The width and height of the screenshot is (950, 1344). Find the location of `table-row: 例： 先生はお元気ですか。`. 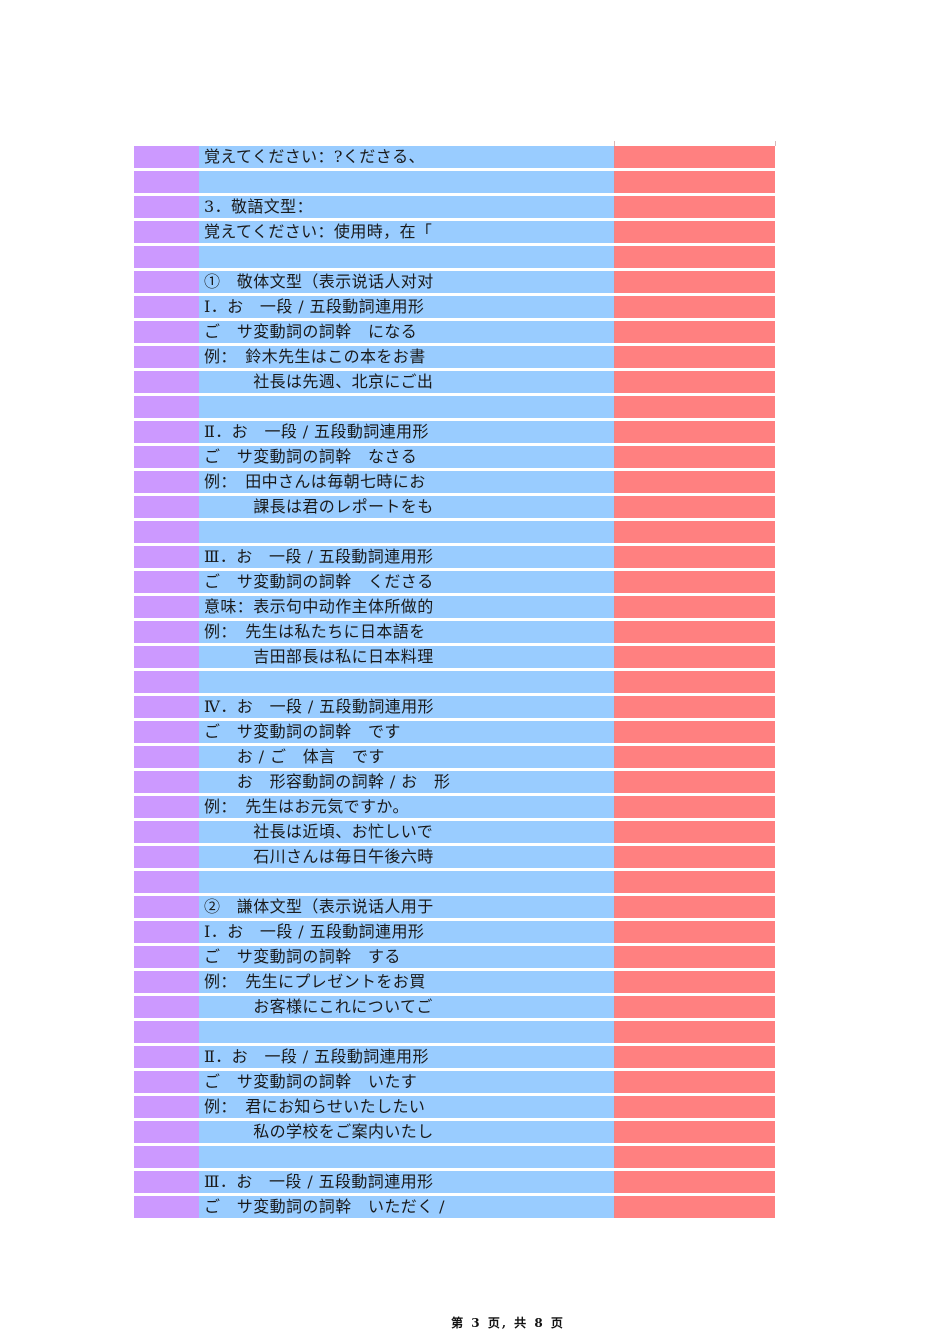

table-row: 例： 先生はお元気ですか。 is located at coordinates (454, 807).